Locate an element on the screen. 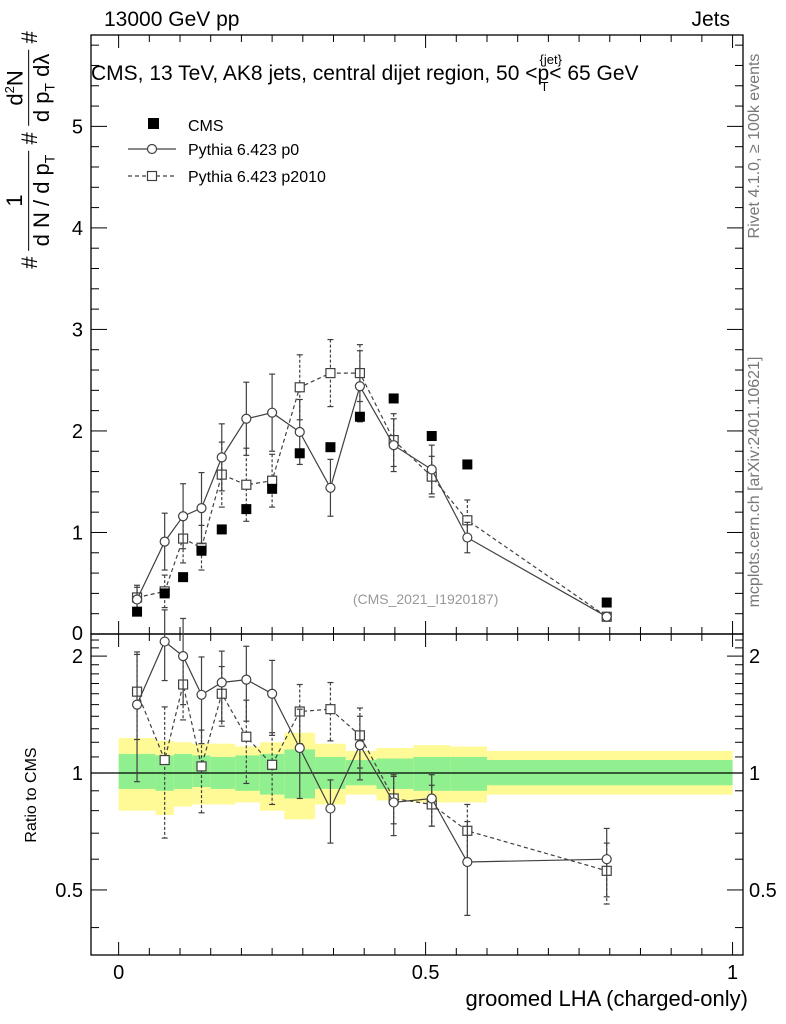 Image resolution: width=786 pixels, height=1024 pixels. legend-p0-label: Pythia 6.423 p0 is located at coordinates (243, 150).